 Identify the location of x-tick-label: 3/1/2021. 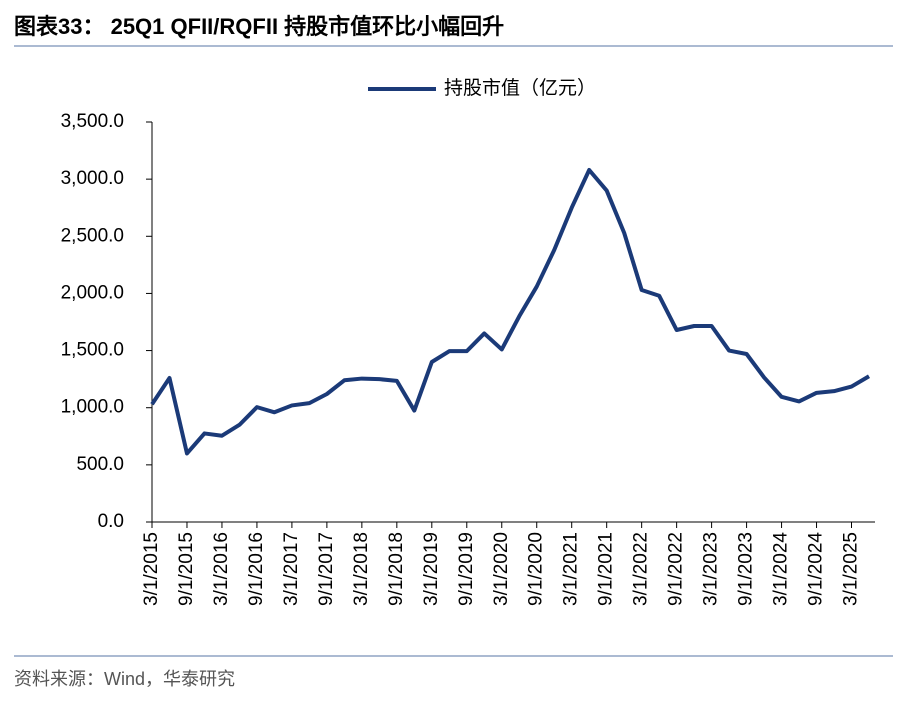
(571, 569).